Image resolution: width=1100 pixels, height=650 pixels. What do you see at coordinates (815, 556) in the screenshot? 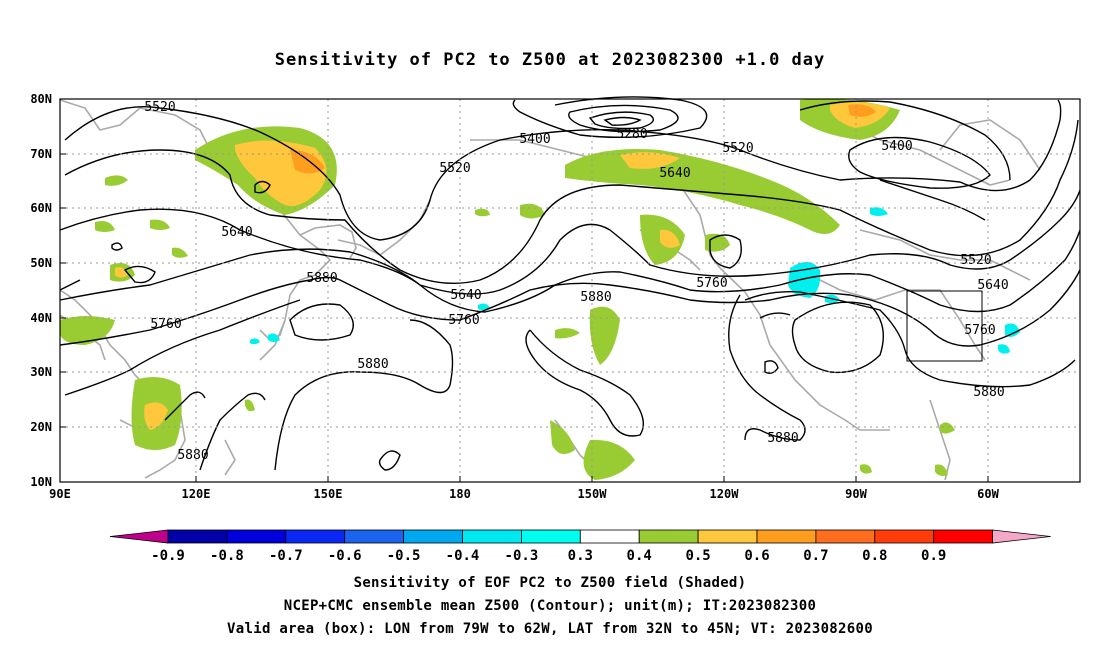
I see `colorbar-label: 0.7` at bounding box center [815, 556].